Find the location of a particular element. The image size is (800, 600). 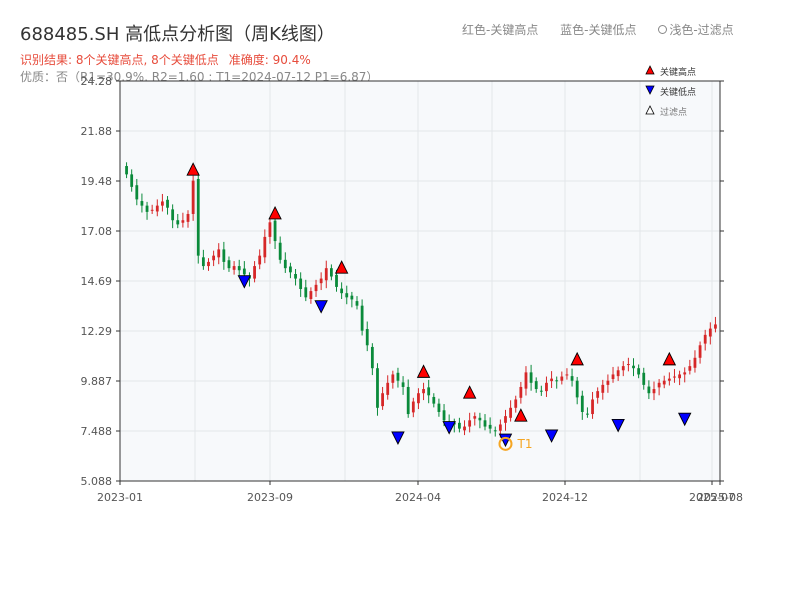

x-tick-label: 2025-07 is located at coordinates (712, 497).